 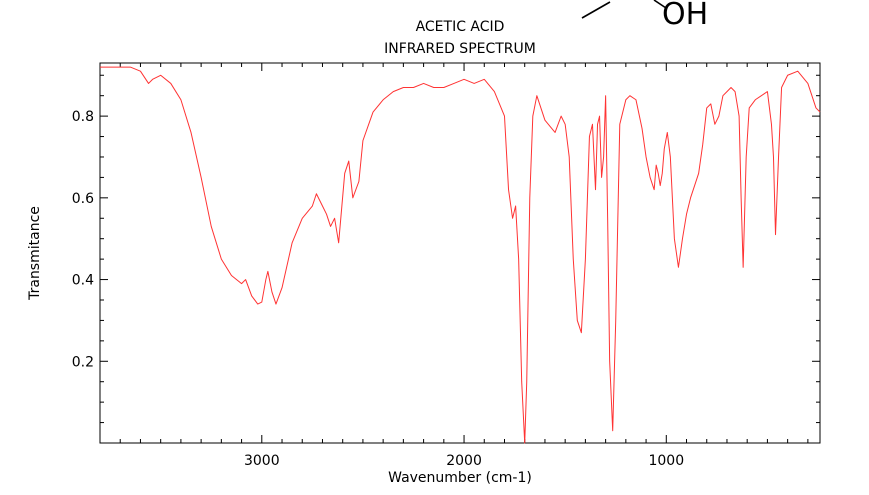 I want to click on structure-oh-label: OH, so click(x=685, y=16).